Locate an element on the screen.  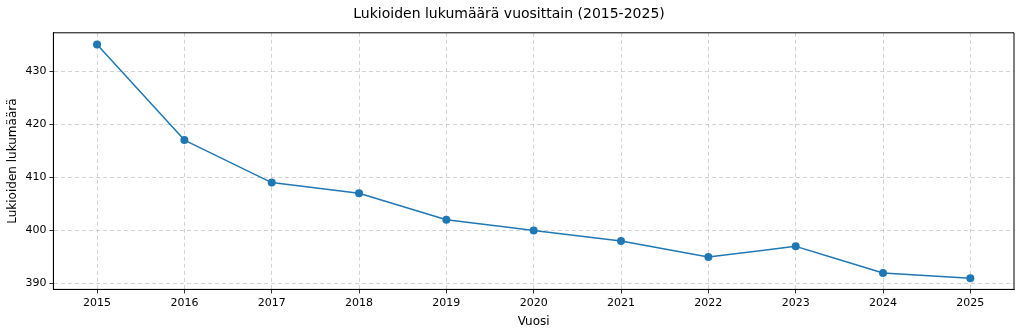
x-tick-label: 2019 is located at coordinates (446, 302).